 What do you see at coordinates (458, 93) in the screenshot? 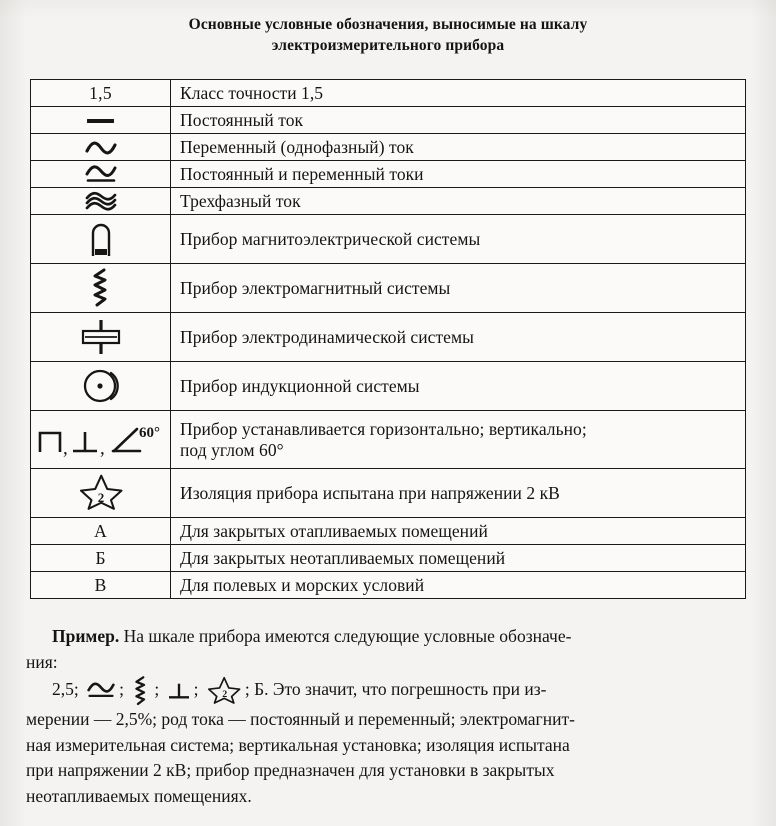
I see `description-cell: Класс точности 1,5` at bounding box center [458, 93].